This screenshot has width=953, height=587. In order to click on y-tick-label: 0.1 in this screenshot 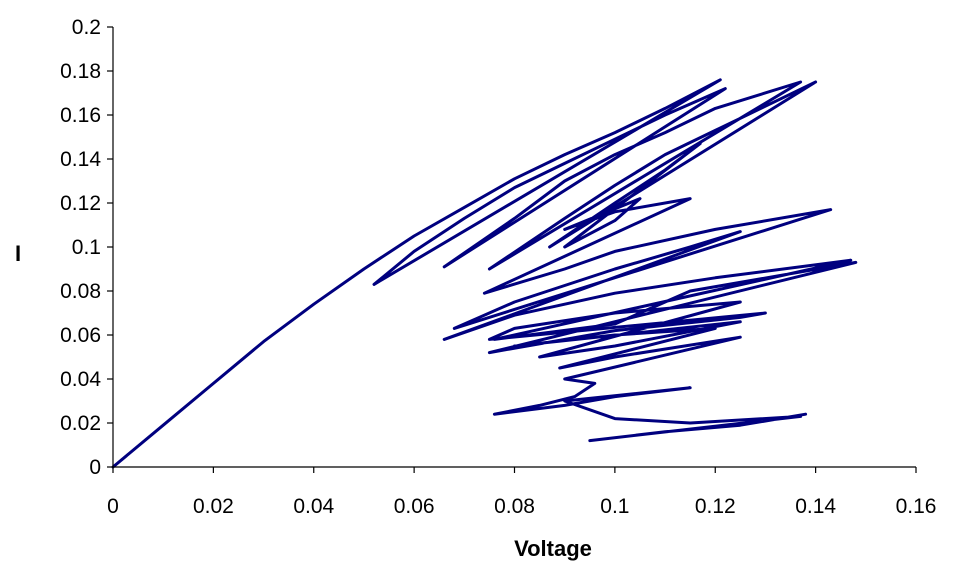, I will do `click(86, 247)`.